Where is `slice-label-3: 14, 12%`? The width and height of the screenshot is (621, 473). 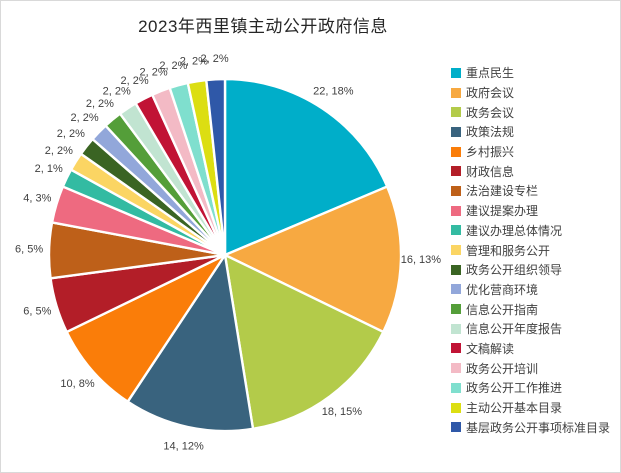
slice-label-3: 14, 12% is located at coordinates (183, 447).